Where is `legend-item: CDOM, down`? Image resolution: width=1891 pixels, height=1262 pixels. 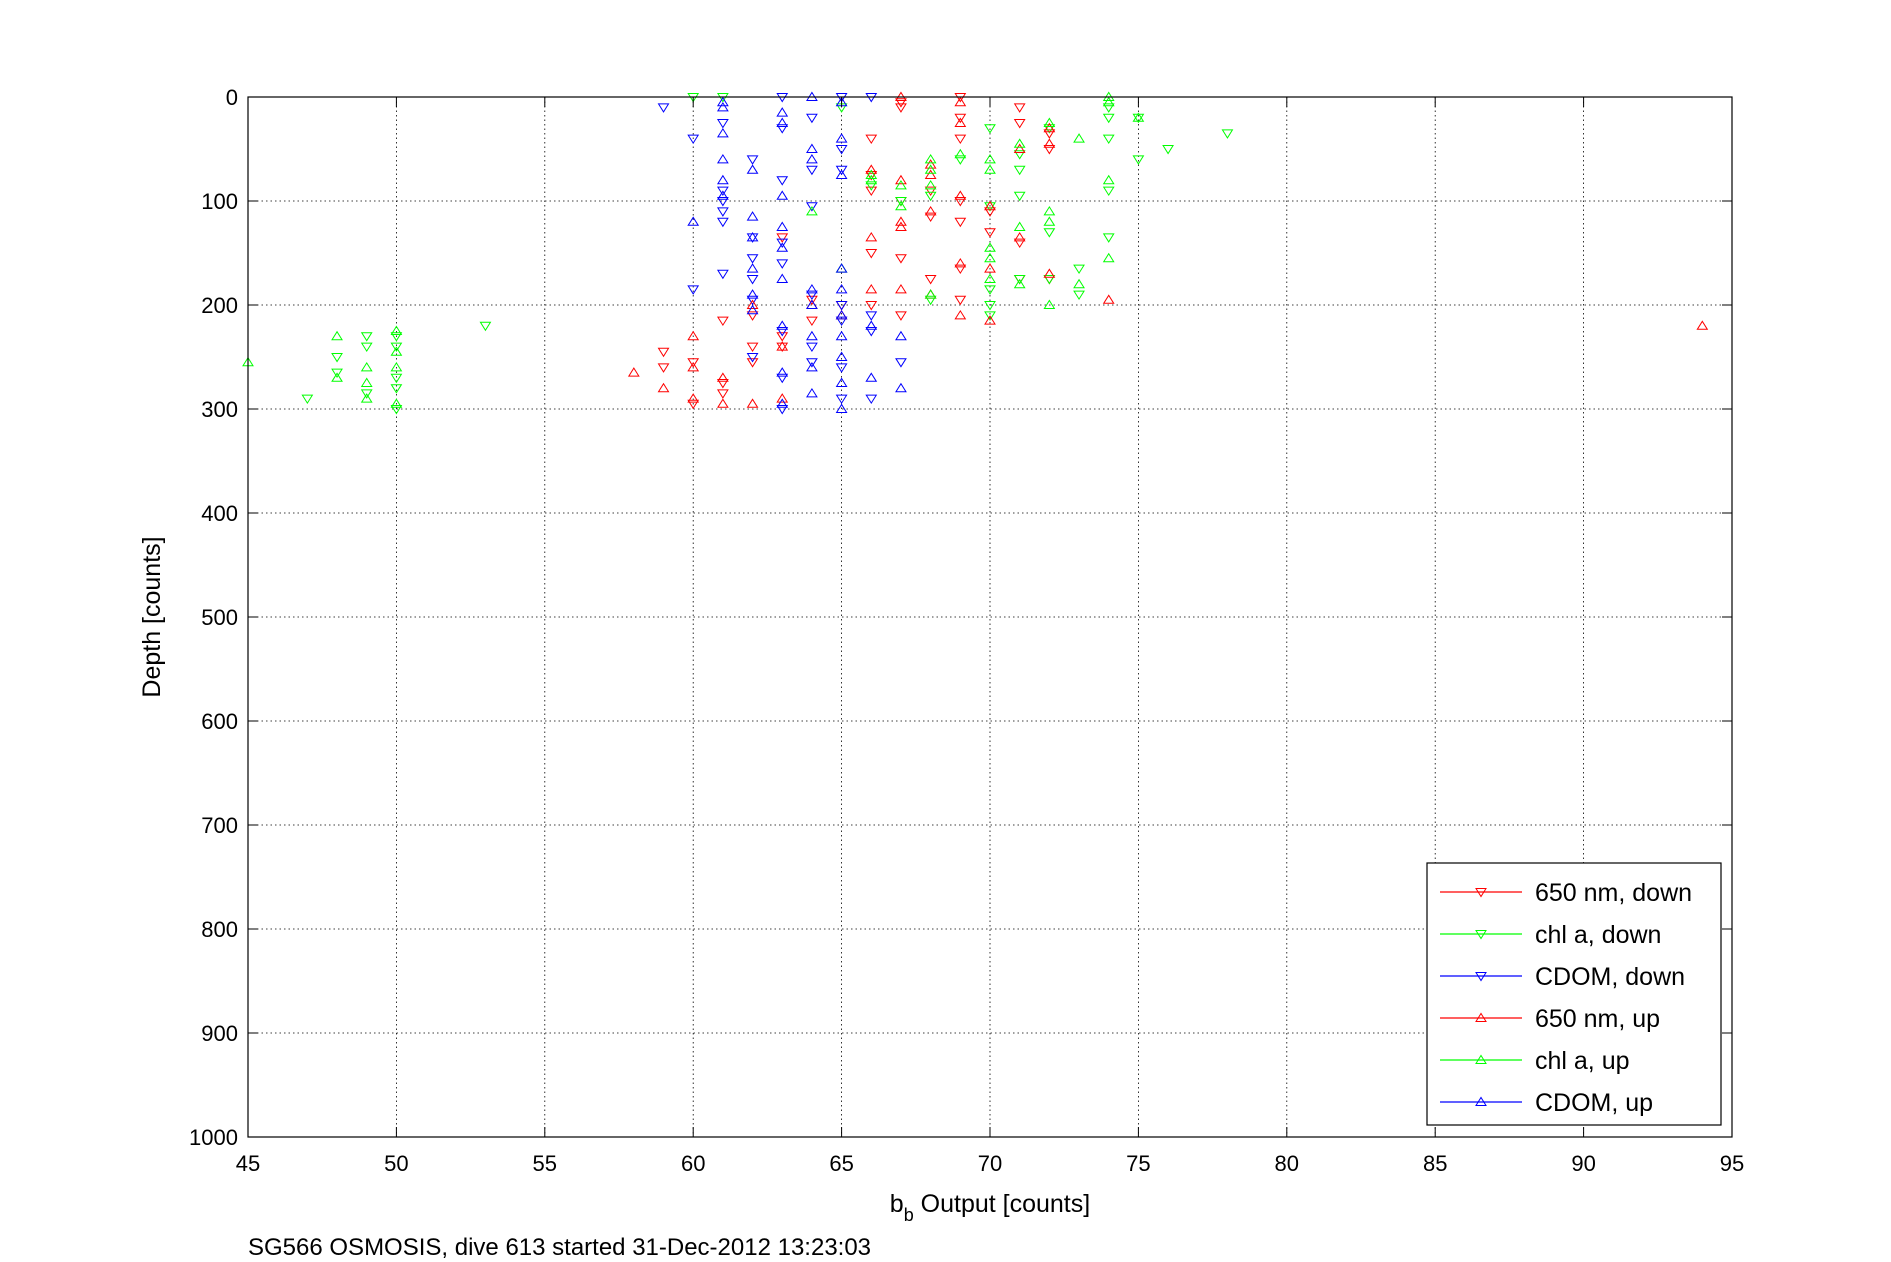 legend-item: CDOM, down is located at coordinates (1562, 977).